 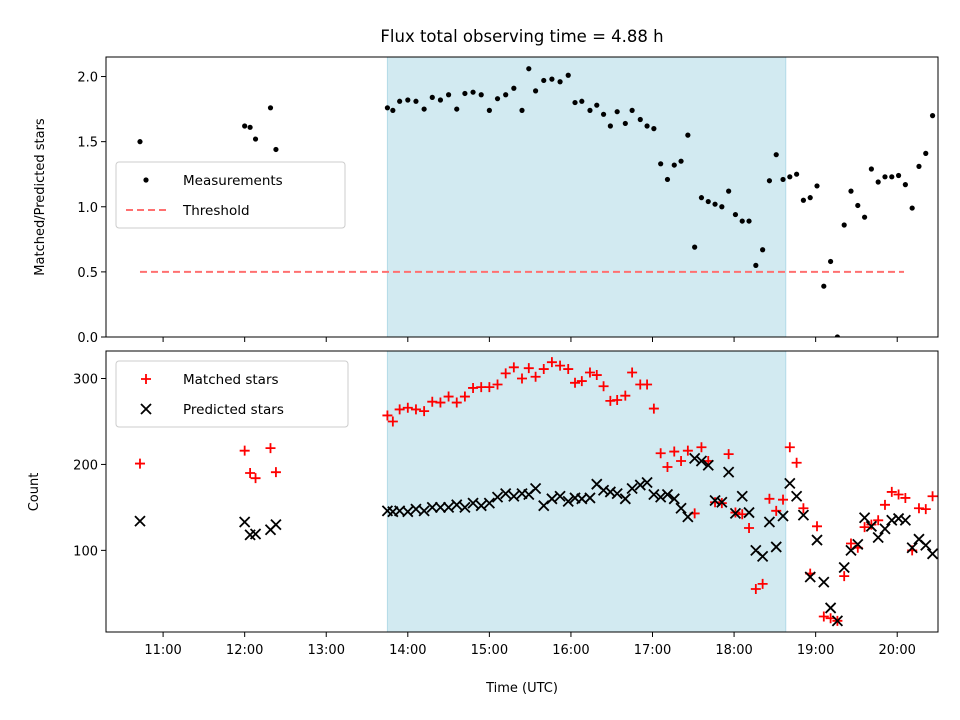 I want to click on x-tick-label: 16:00, so click(x=570, y=650).